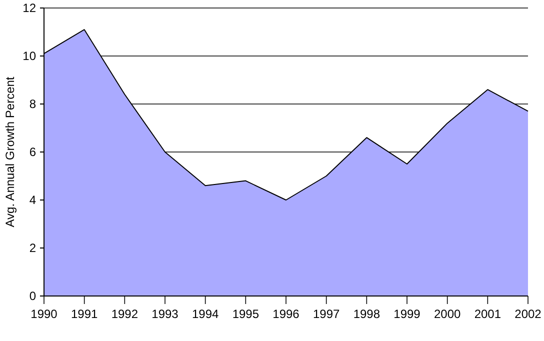  Describe the element at coordinates (10, 152) in the screenshot. I see `y-axis-title: Avg. Annual Growth Percent` at that location.